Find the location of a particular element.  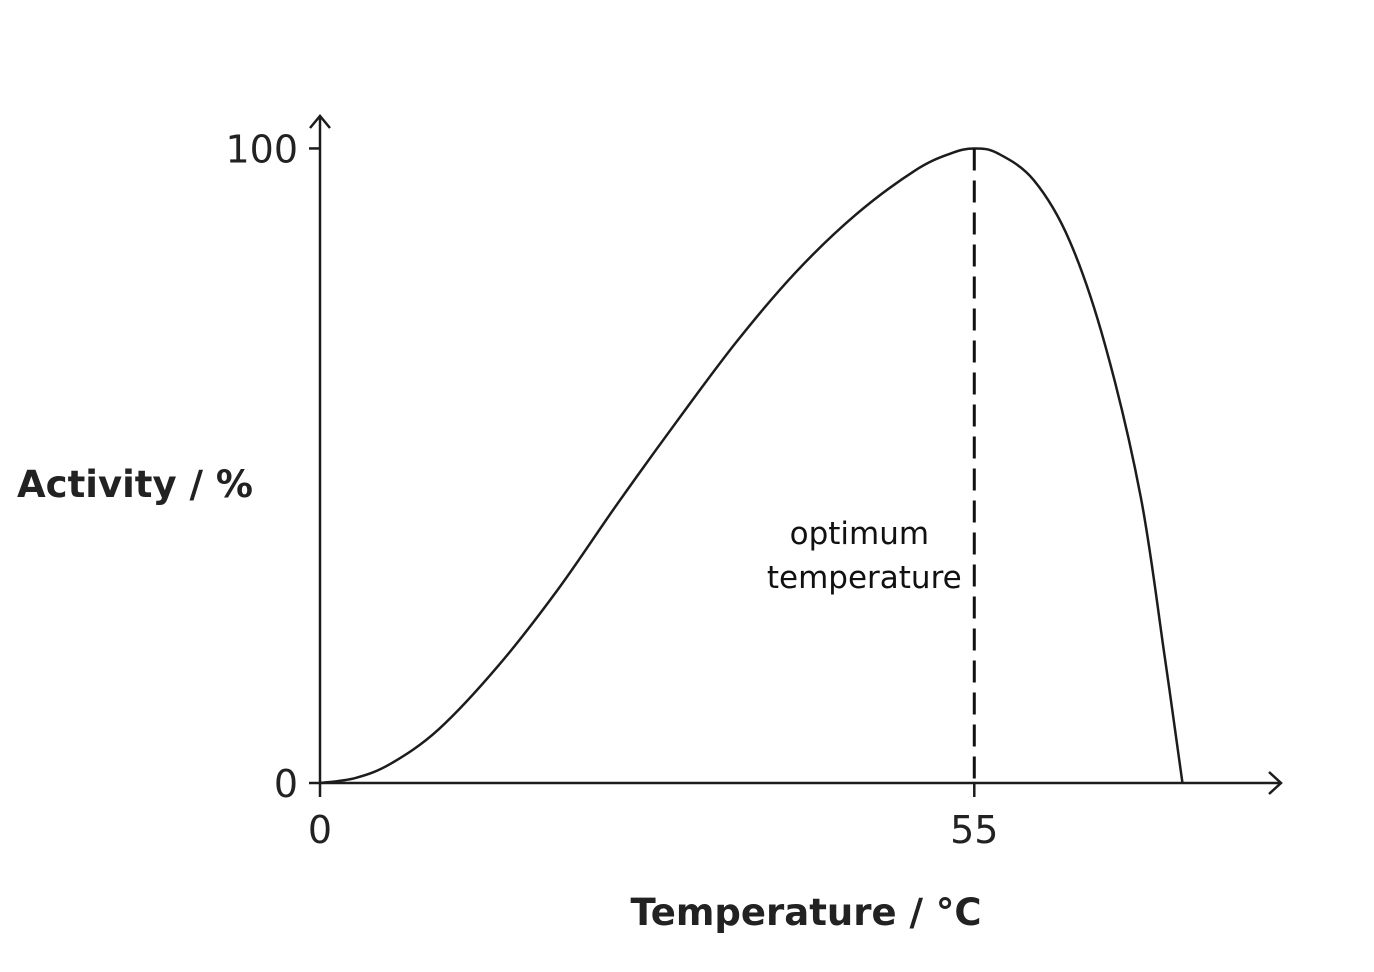

y-axis-label: Activity / % is located at coordinates (135, 484).